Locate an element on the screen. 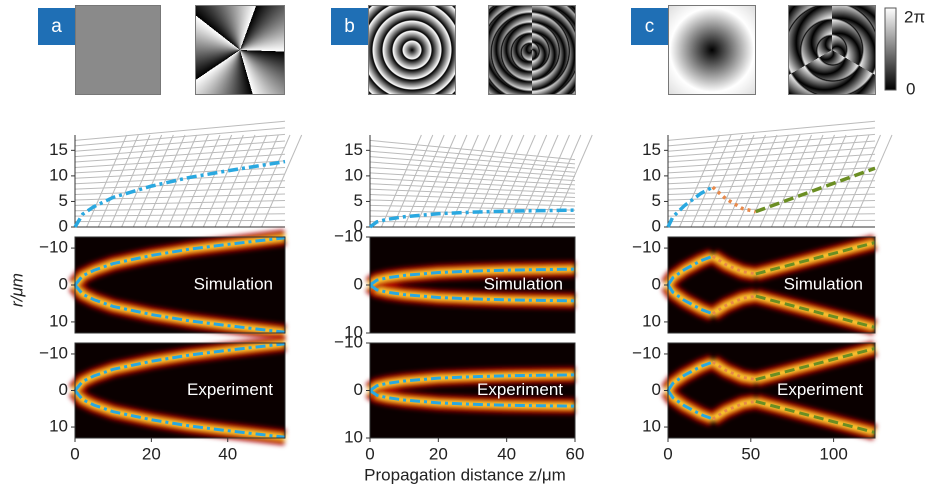 The width and height of the screenshot is (933, 488). colorbar-label: 2π is located at coordinates (914, 16).